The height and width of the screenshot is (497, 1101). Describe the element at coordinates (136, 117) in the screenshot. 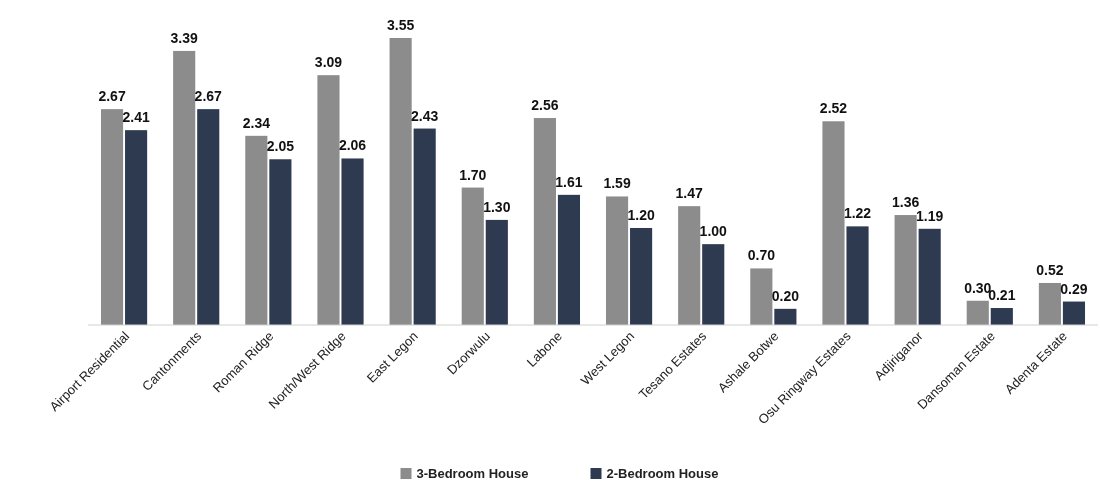

I see `data-label: 2.41` at that location.